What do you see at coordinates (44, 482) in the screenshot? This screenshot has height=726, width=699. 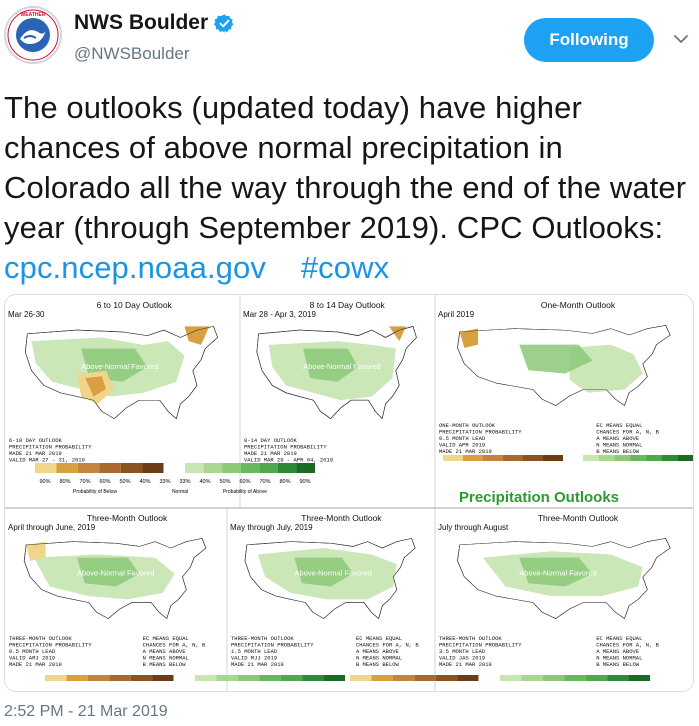 I see `scale-tick: 90%` at bounding box center [44, 482].